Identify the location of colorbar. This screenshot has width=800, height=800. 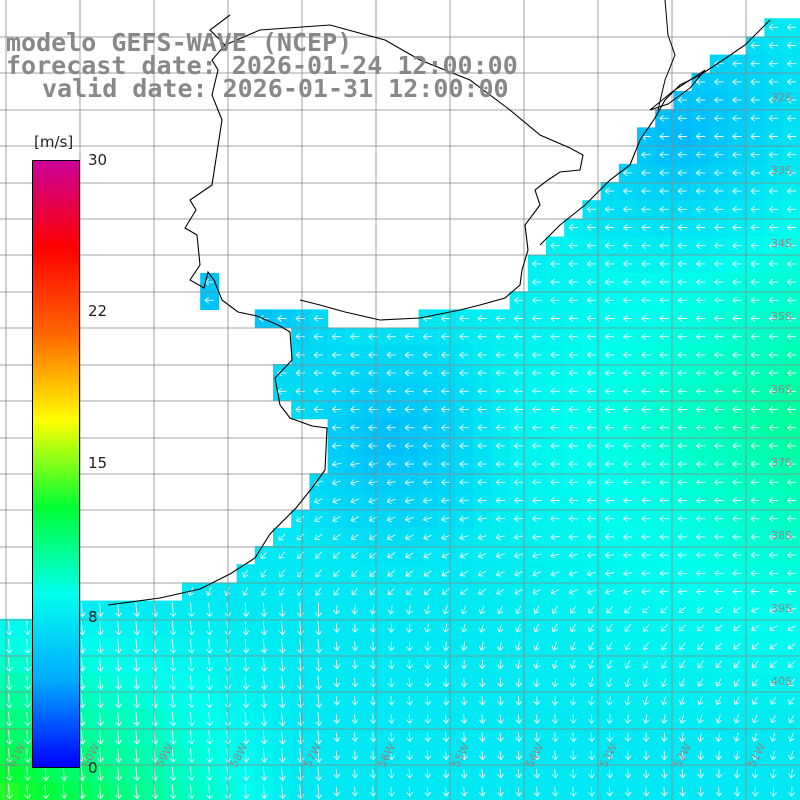
(56, 464).